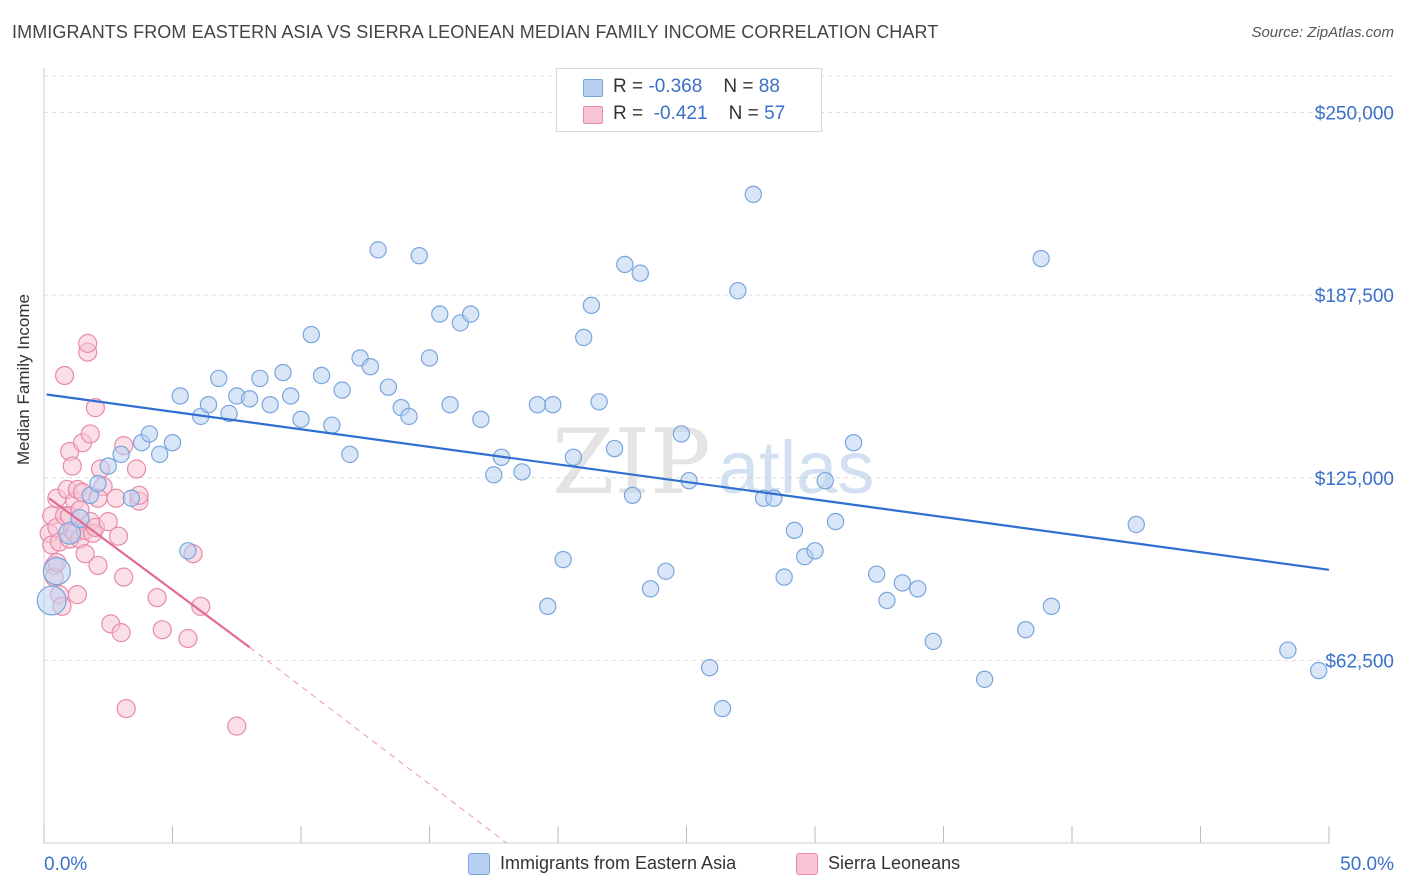 This screenshot has width=1406, height=892. Describe the element at coordinates (1359, 661) in the screenshot. I see `y-tick-label: $62,500` at that location.